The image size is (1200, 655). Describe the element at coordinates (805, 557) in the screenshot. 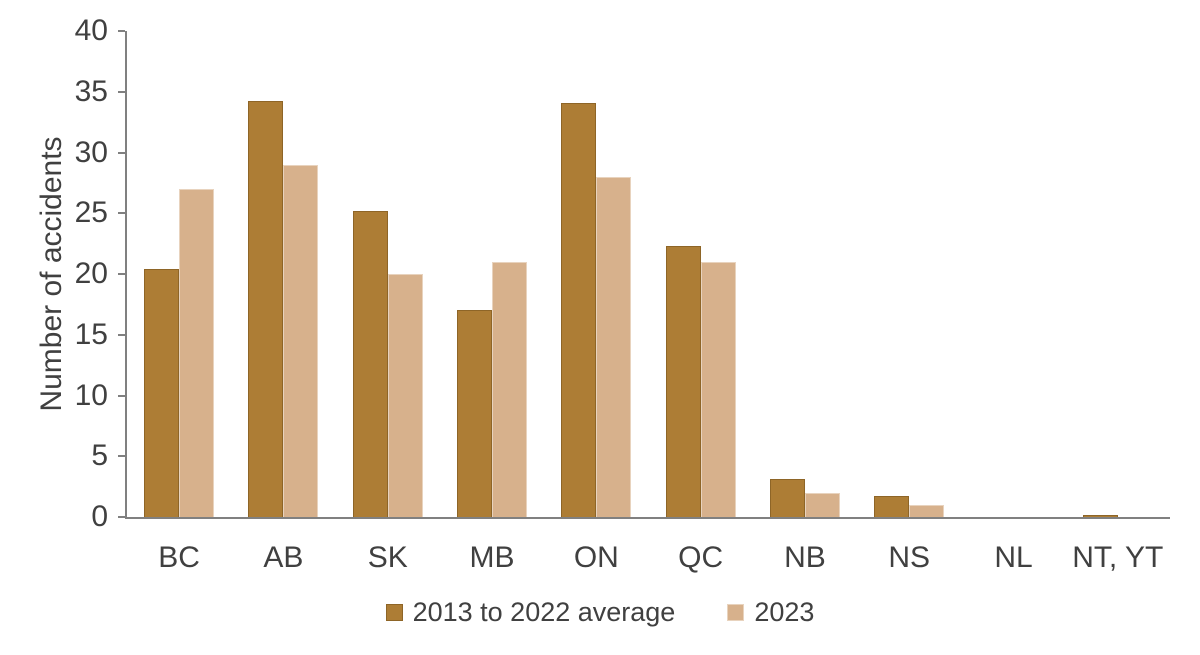

I see `x-category-label: NB` at that location.